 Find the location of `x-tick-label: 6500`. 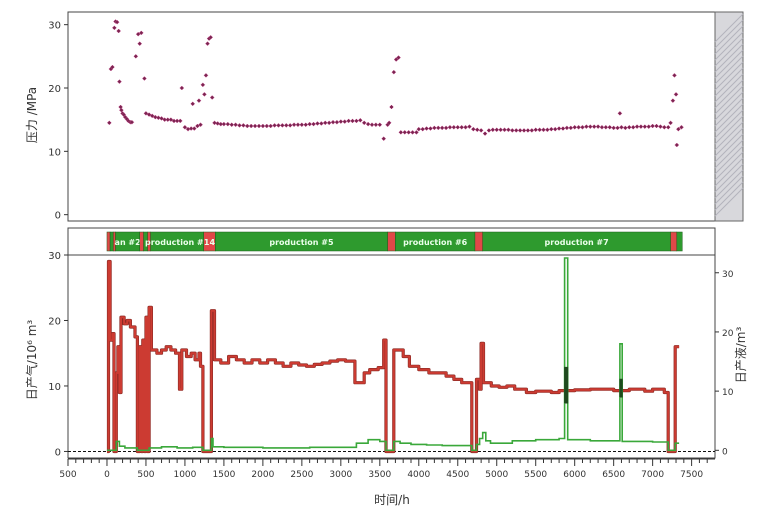

x-tick-label: 6500 is located at coordinates (613, 475).